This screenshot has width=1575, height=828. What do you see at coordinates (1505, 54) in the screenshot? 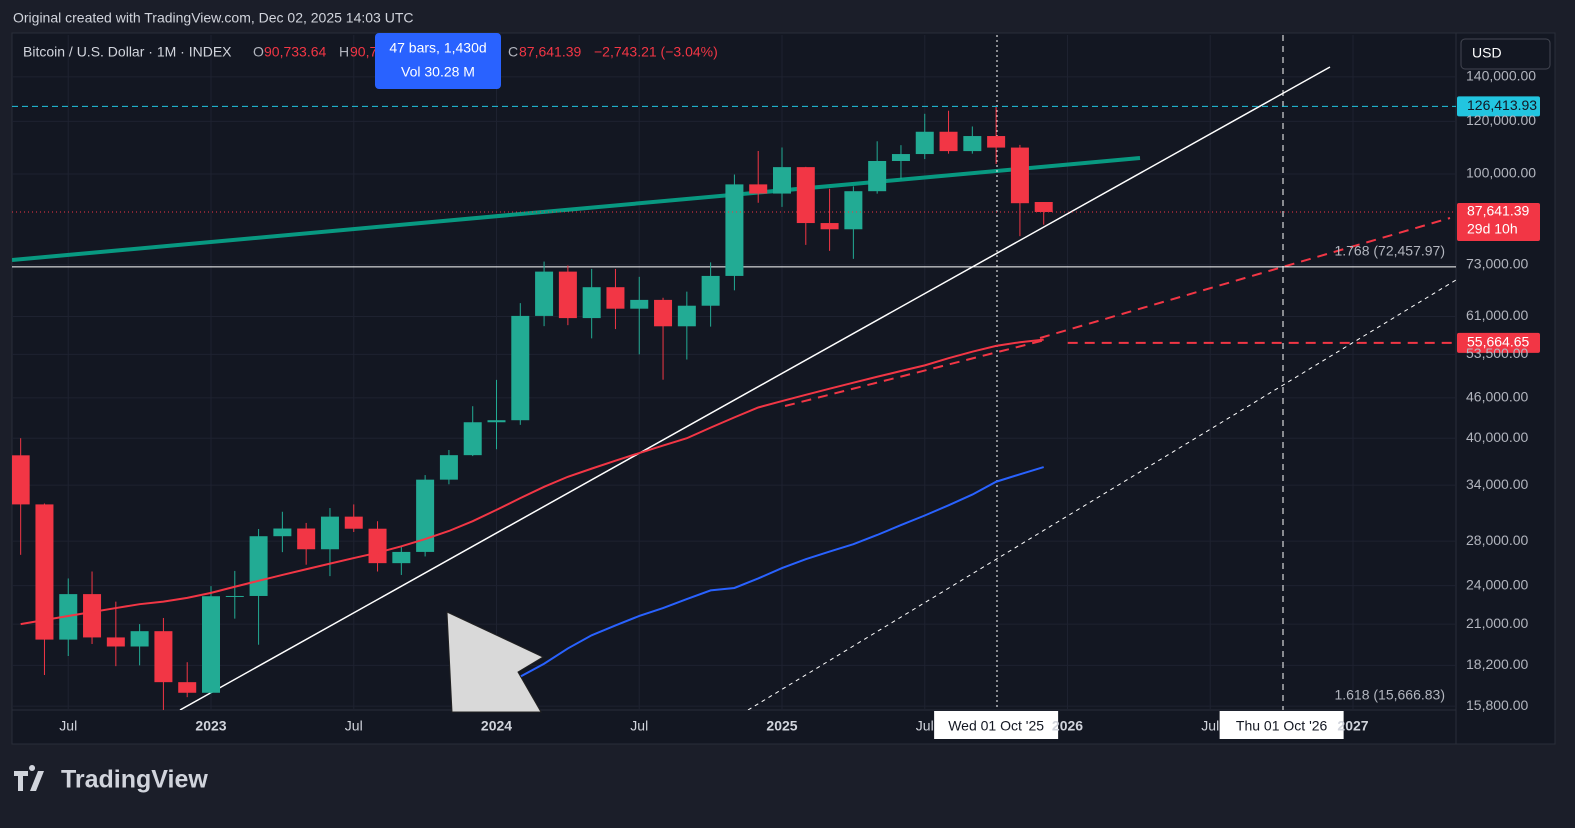
I see `currency-button` at bounding box center [1505, 54].